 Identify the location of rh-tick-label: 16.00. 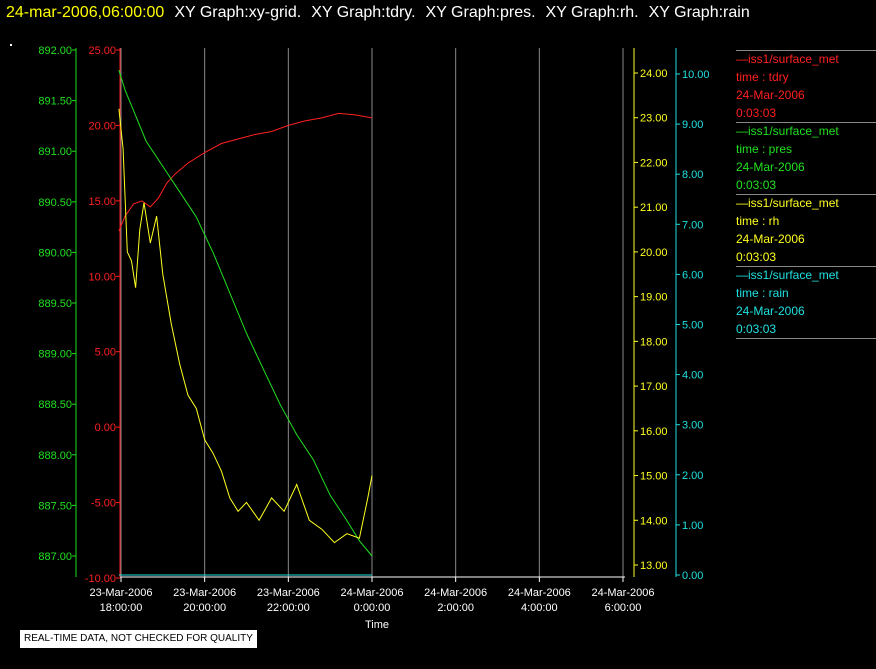
(654, 432).